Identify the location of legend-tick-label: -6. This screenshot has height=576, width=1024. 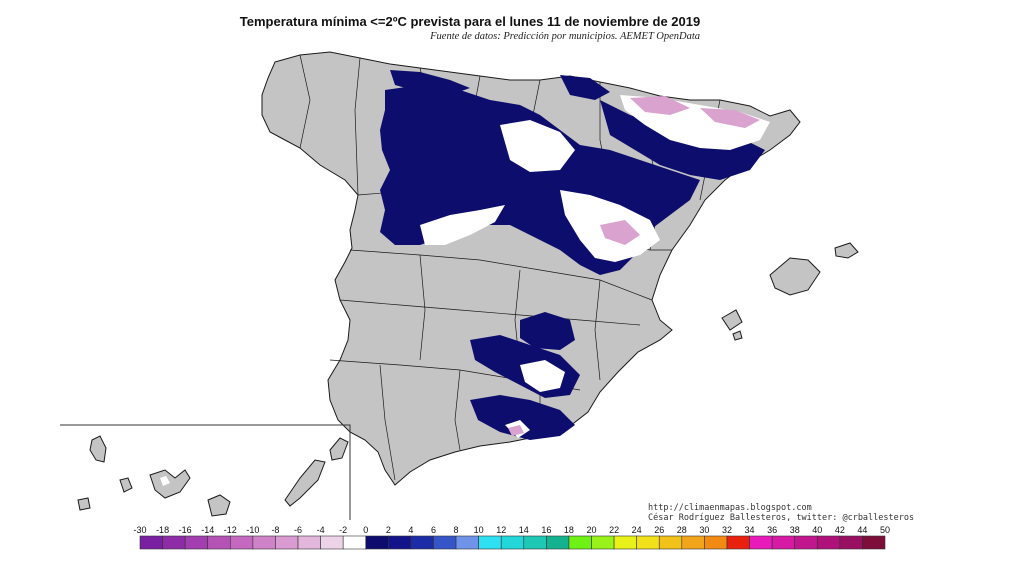
(298, 530).